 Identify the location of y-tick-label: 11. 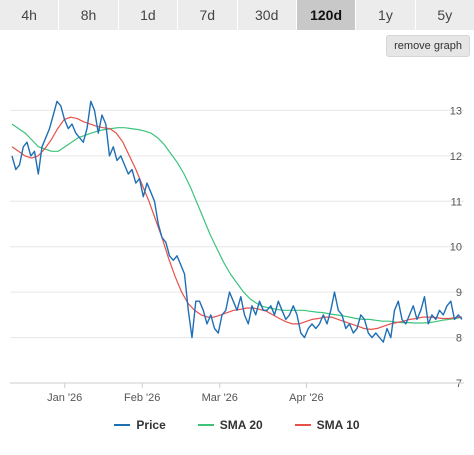
(456, 202).